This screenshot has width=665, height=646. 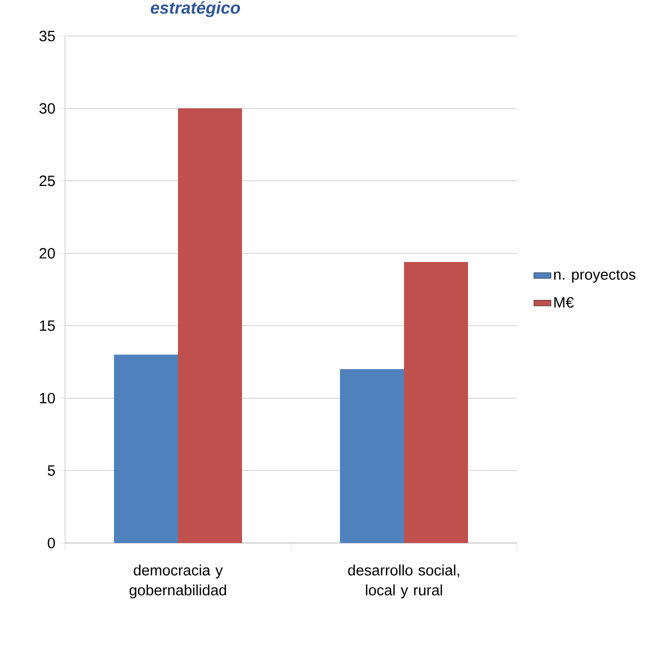 What do you see at coordinates (195, 9) in the screenshot?
I see `chart-title: estratégico` at bounding box center [195, 9].